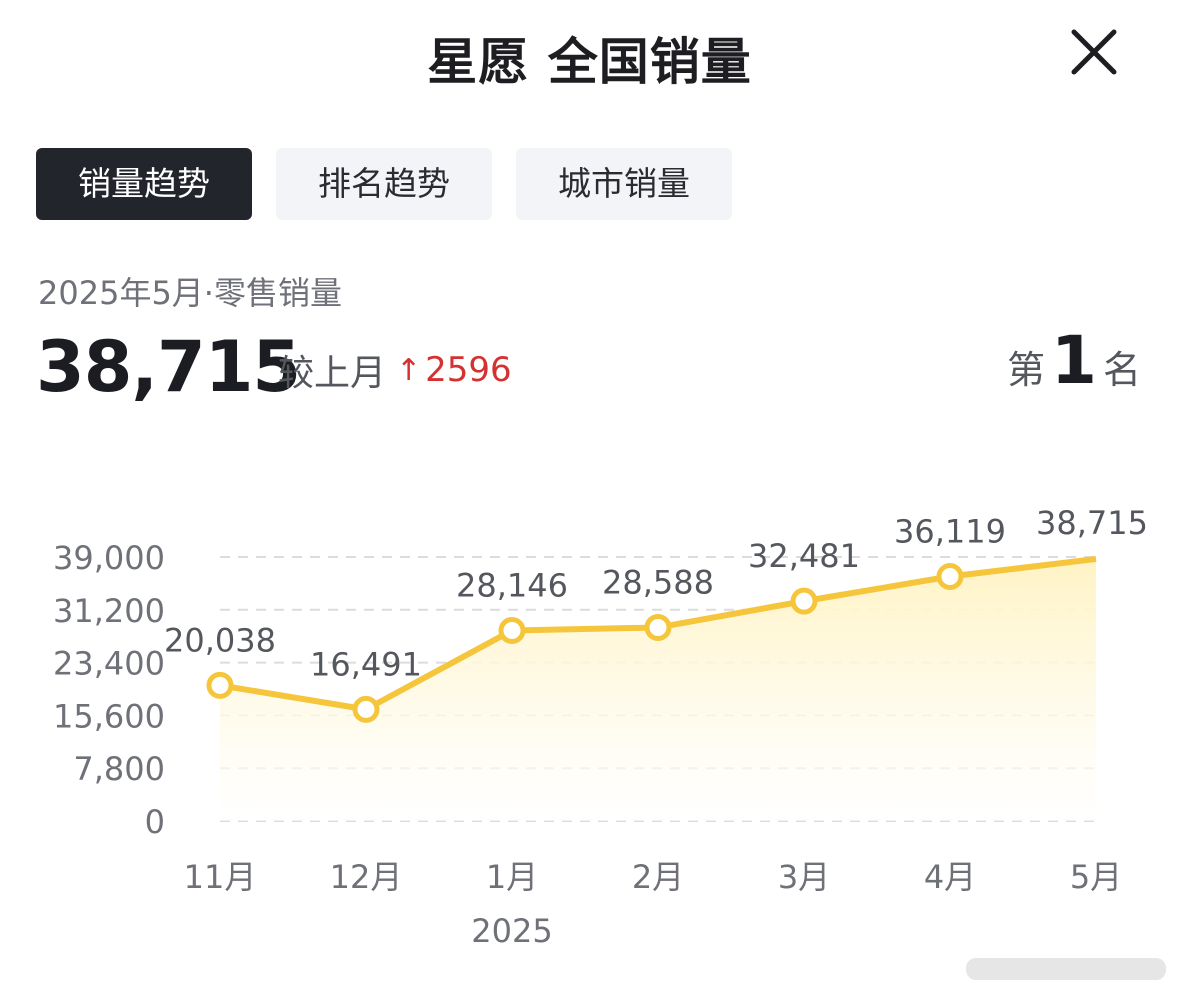  I want to click on y-tick-label: 31,200, so click(109, 611).